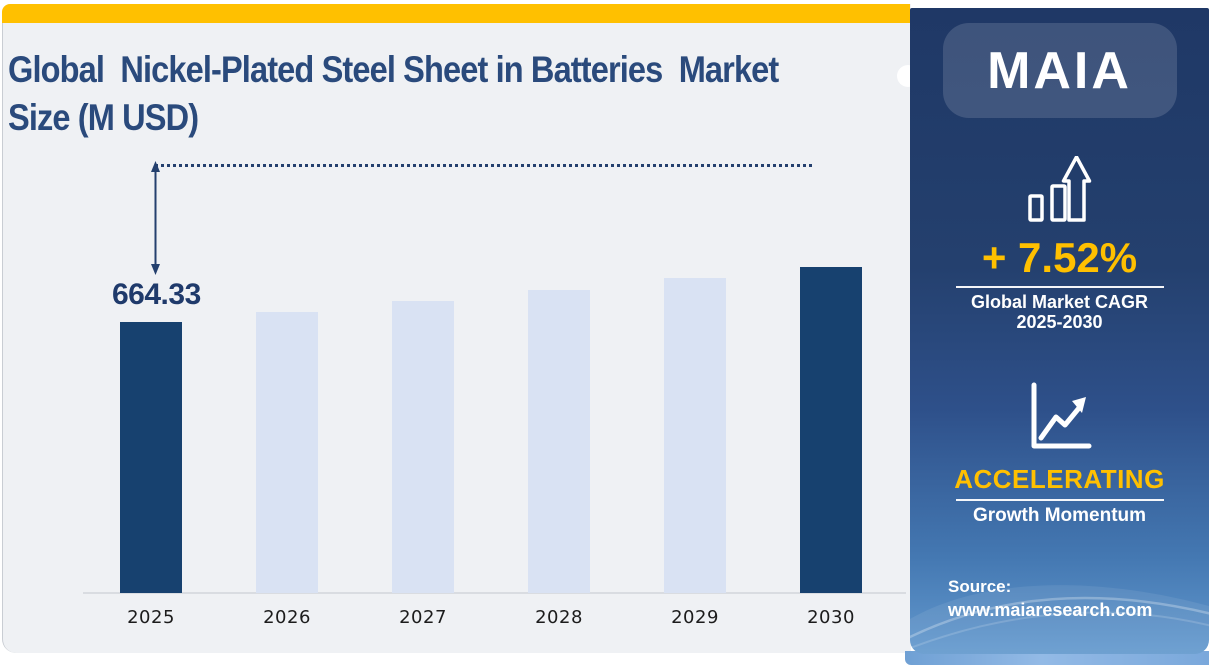 The width and height of the screenshot is (1209, 665). I want to click on dimension-dotted-line, so click(484, 165).